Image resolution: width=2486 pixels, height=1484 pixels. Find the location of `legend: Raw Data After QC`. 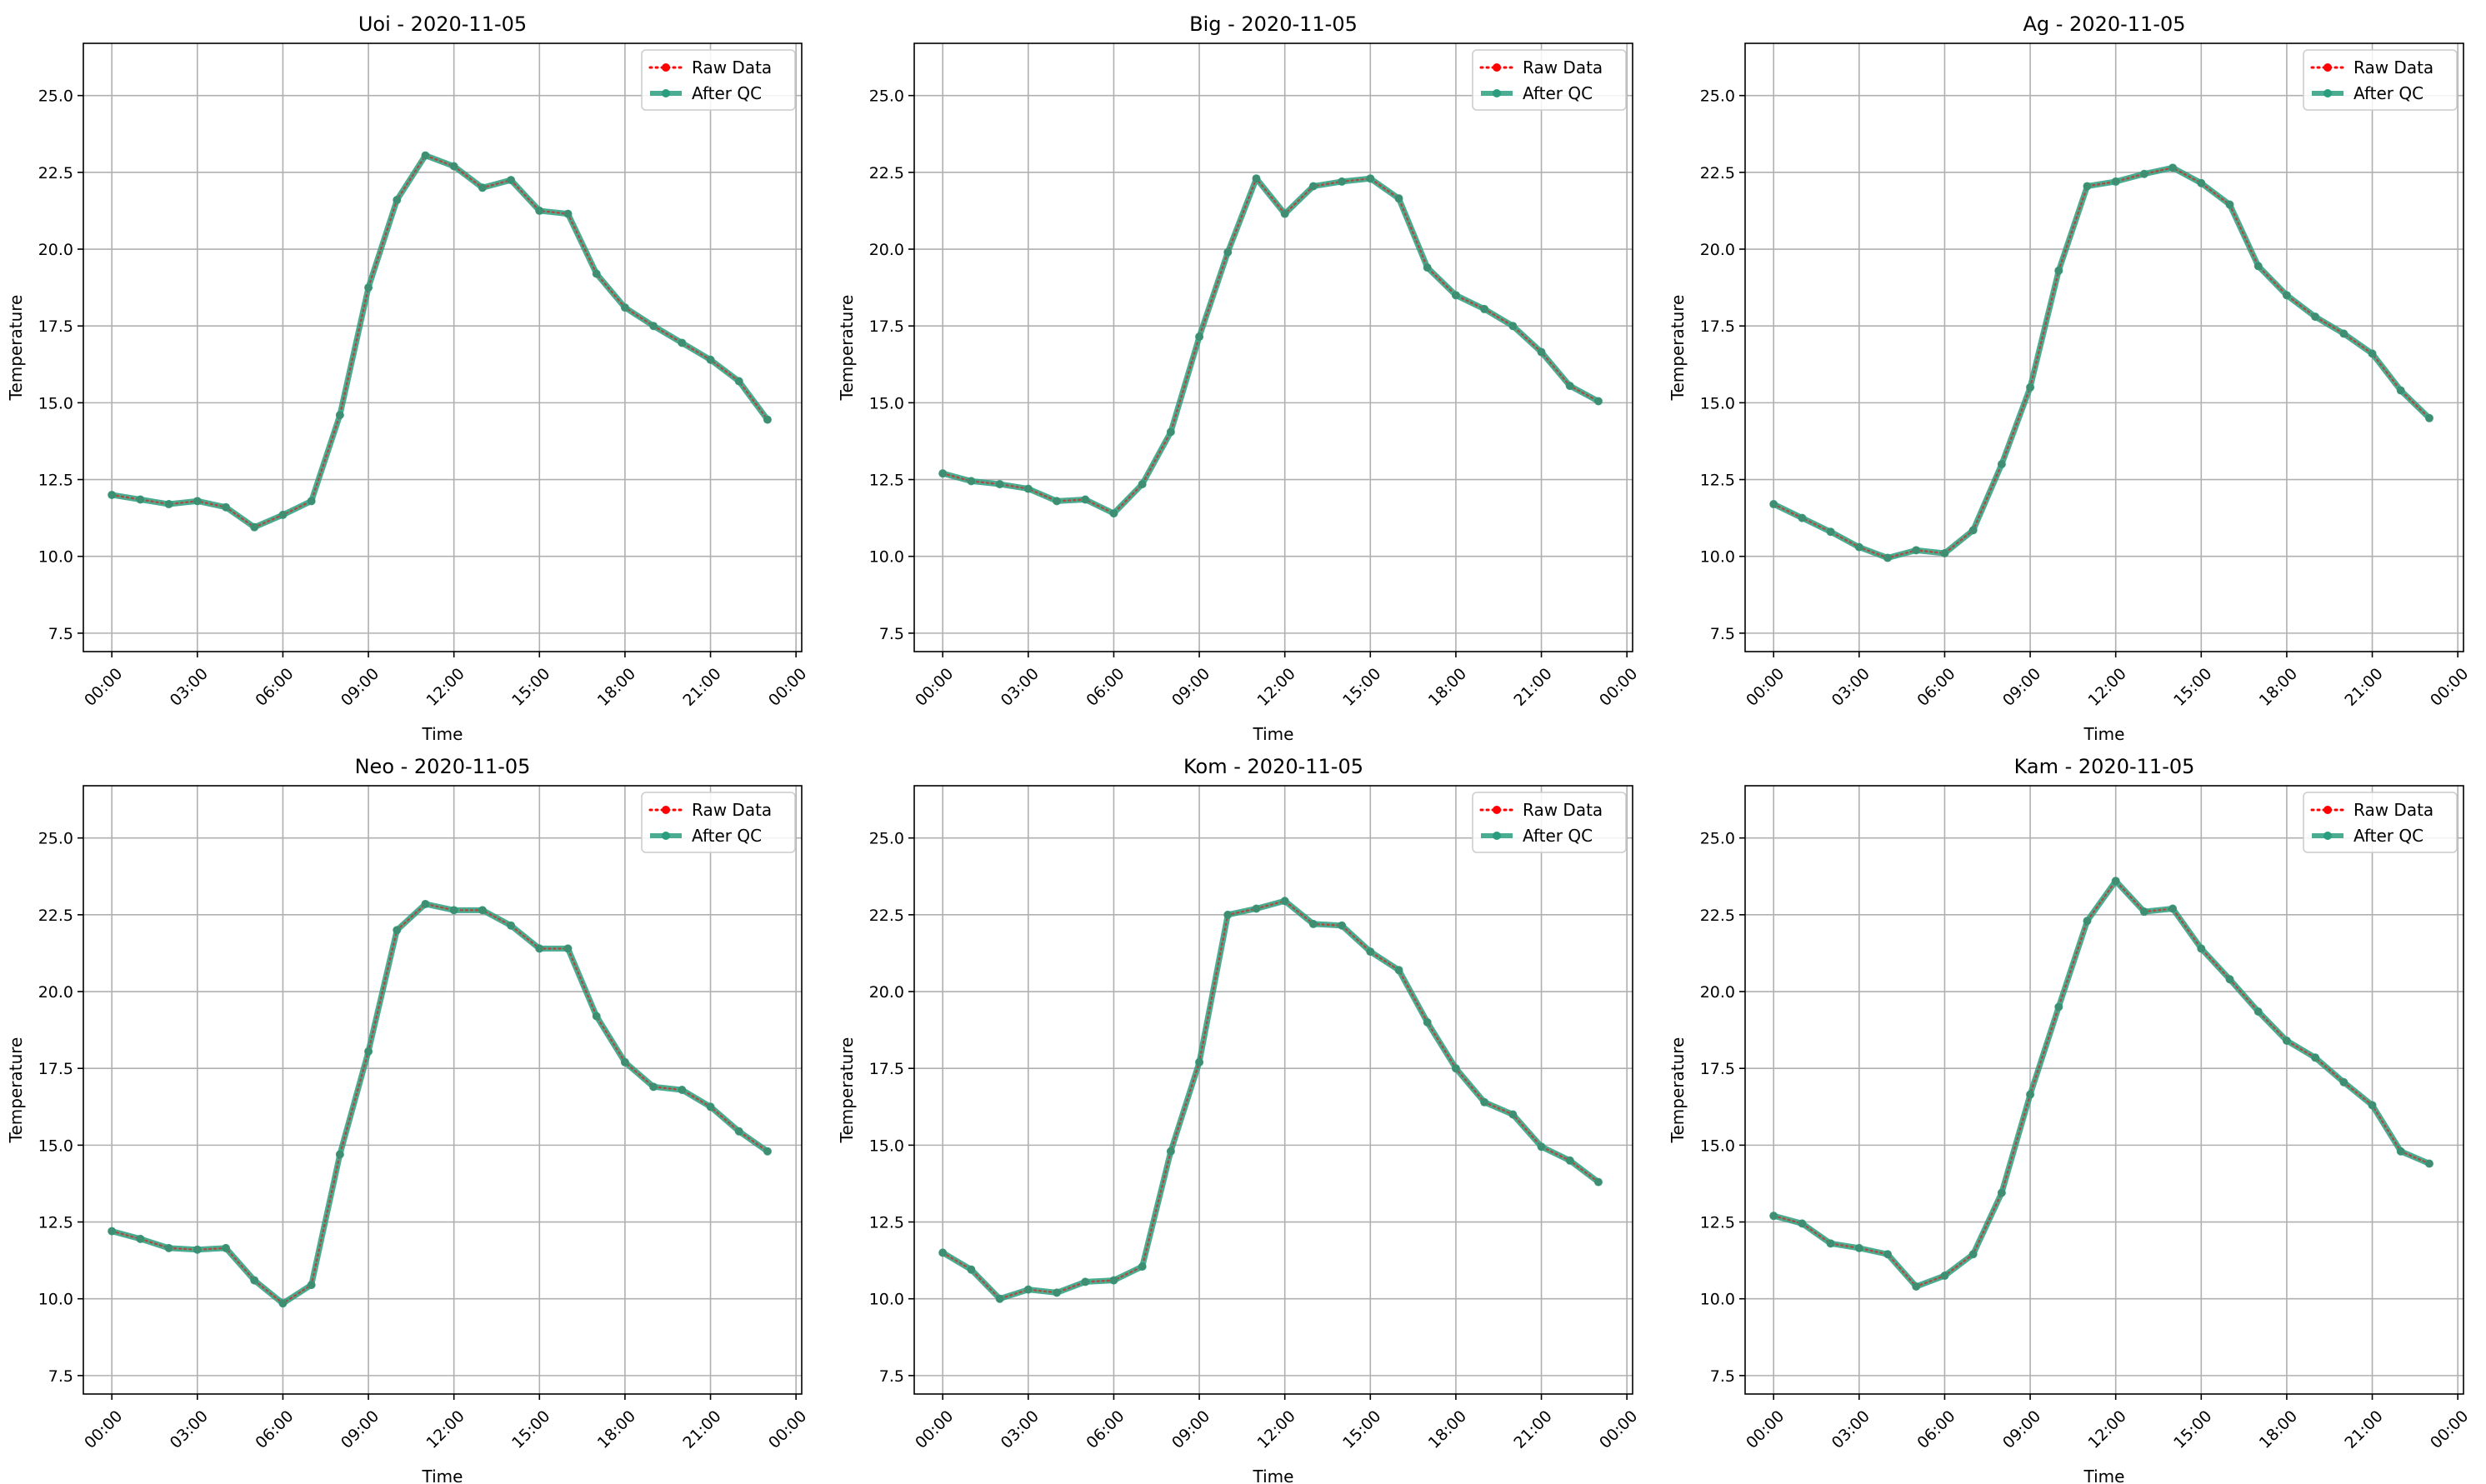

legend: Raw Data After QC is located at coordinates (718, 80).